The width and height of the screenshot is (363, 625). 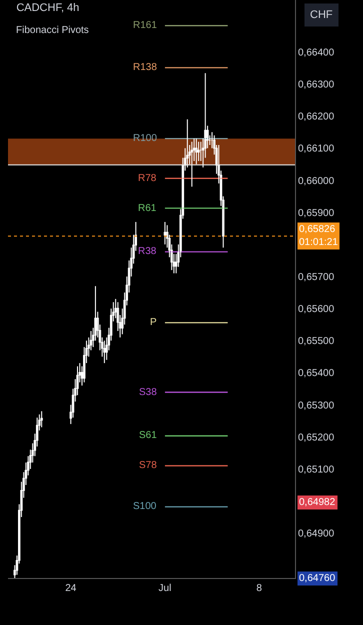 What do you see at coordinates (316, 534) in the screenshot?
I see `y-tick-label: 0,64900` at bounding box center [316, 534].